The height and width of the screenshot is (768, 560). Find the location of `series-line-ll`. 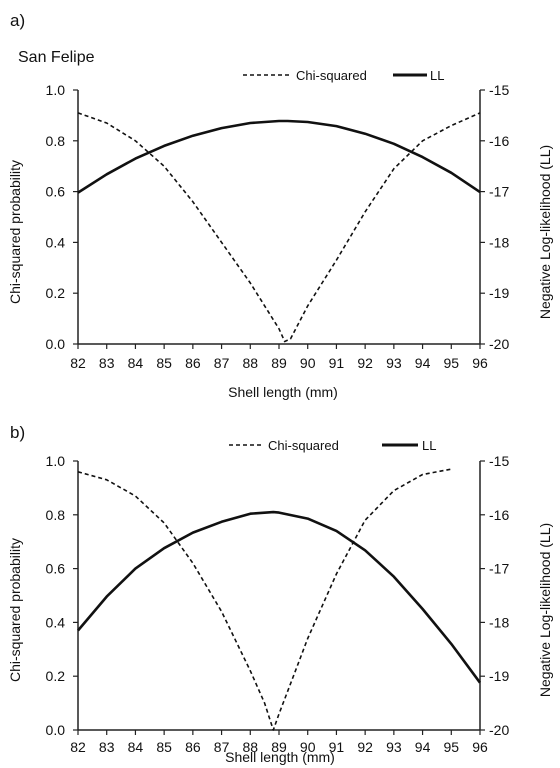

series-line-ll is located at coordinates (279, 156).